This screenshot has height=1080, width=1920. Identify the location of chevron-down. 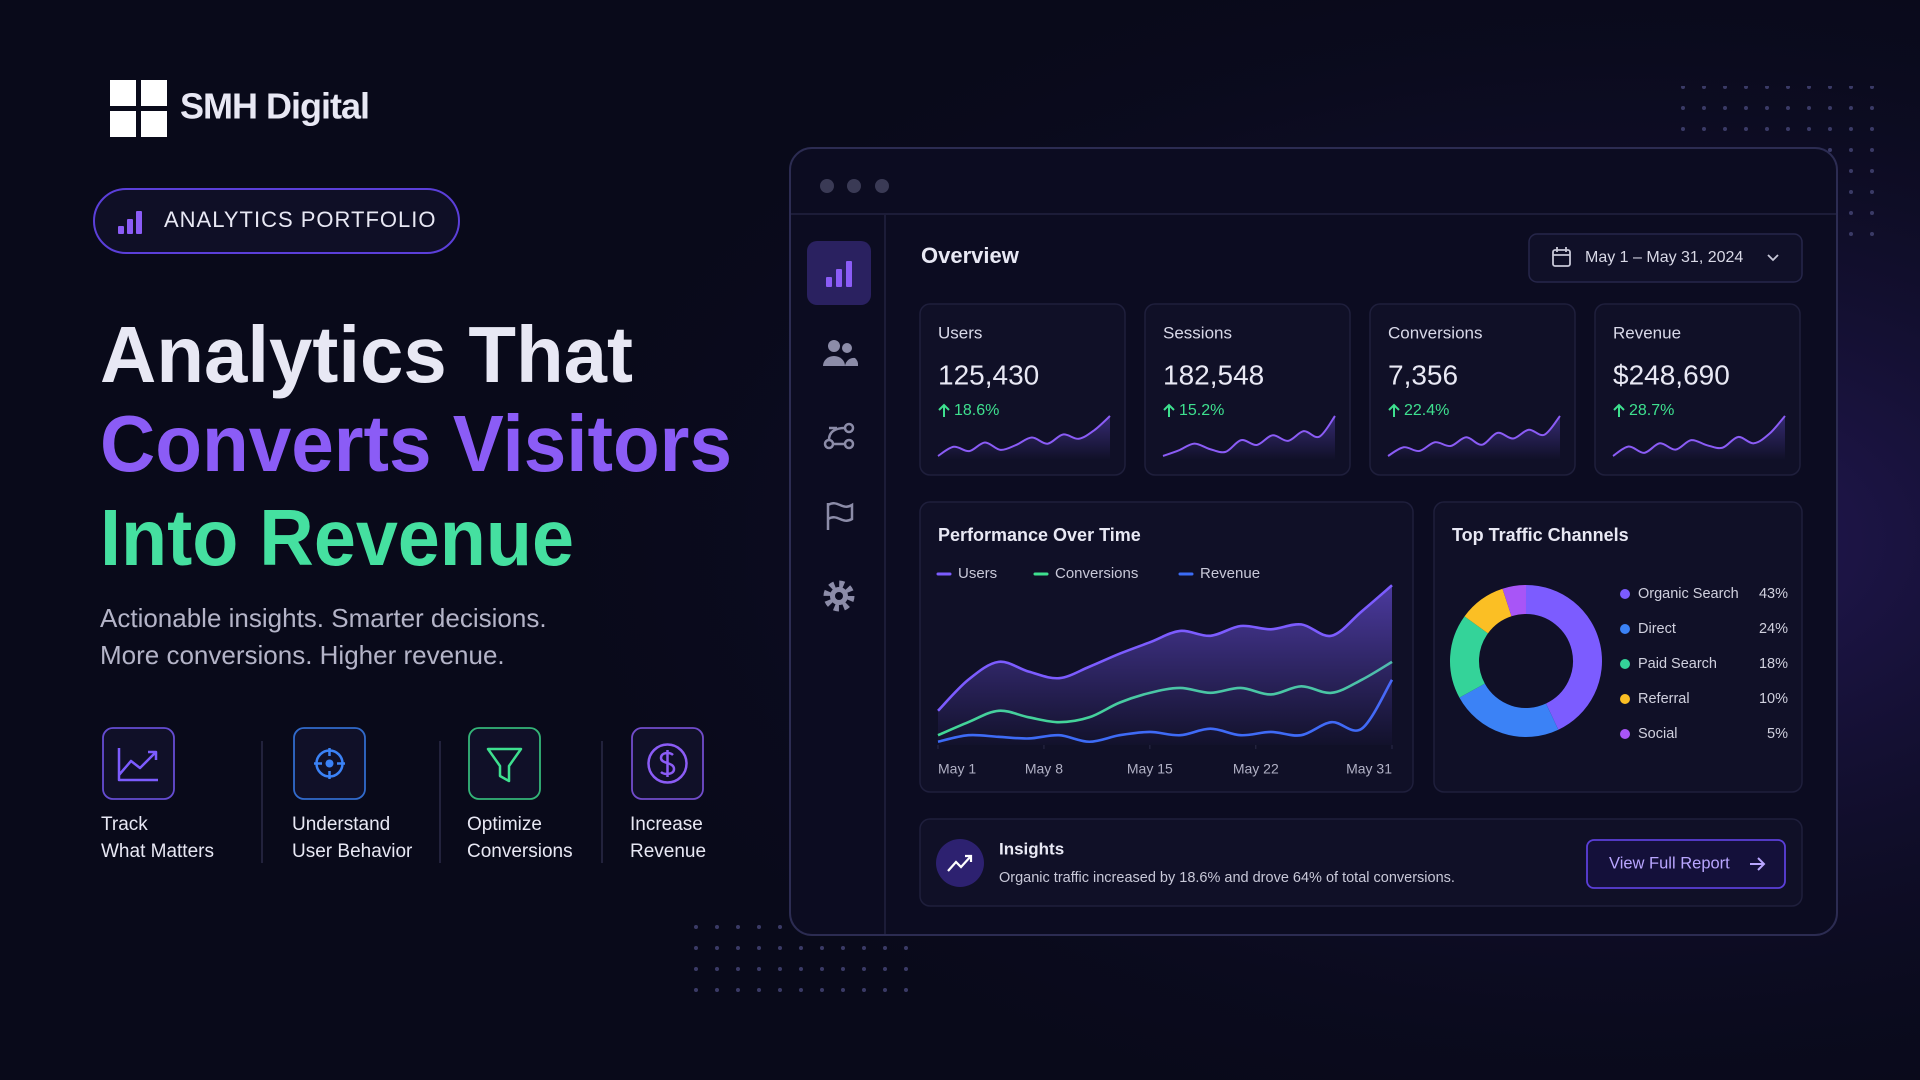
(1773, 258).